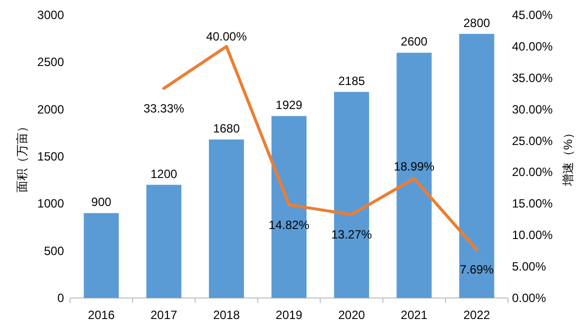 The image size is (586, 334). Describe the element at coordinates (54, 251) in the screenshot. I see `y-tick-label: 500` at that location.